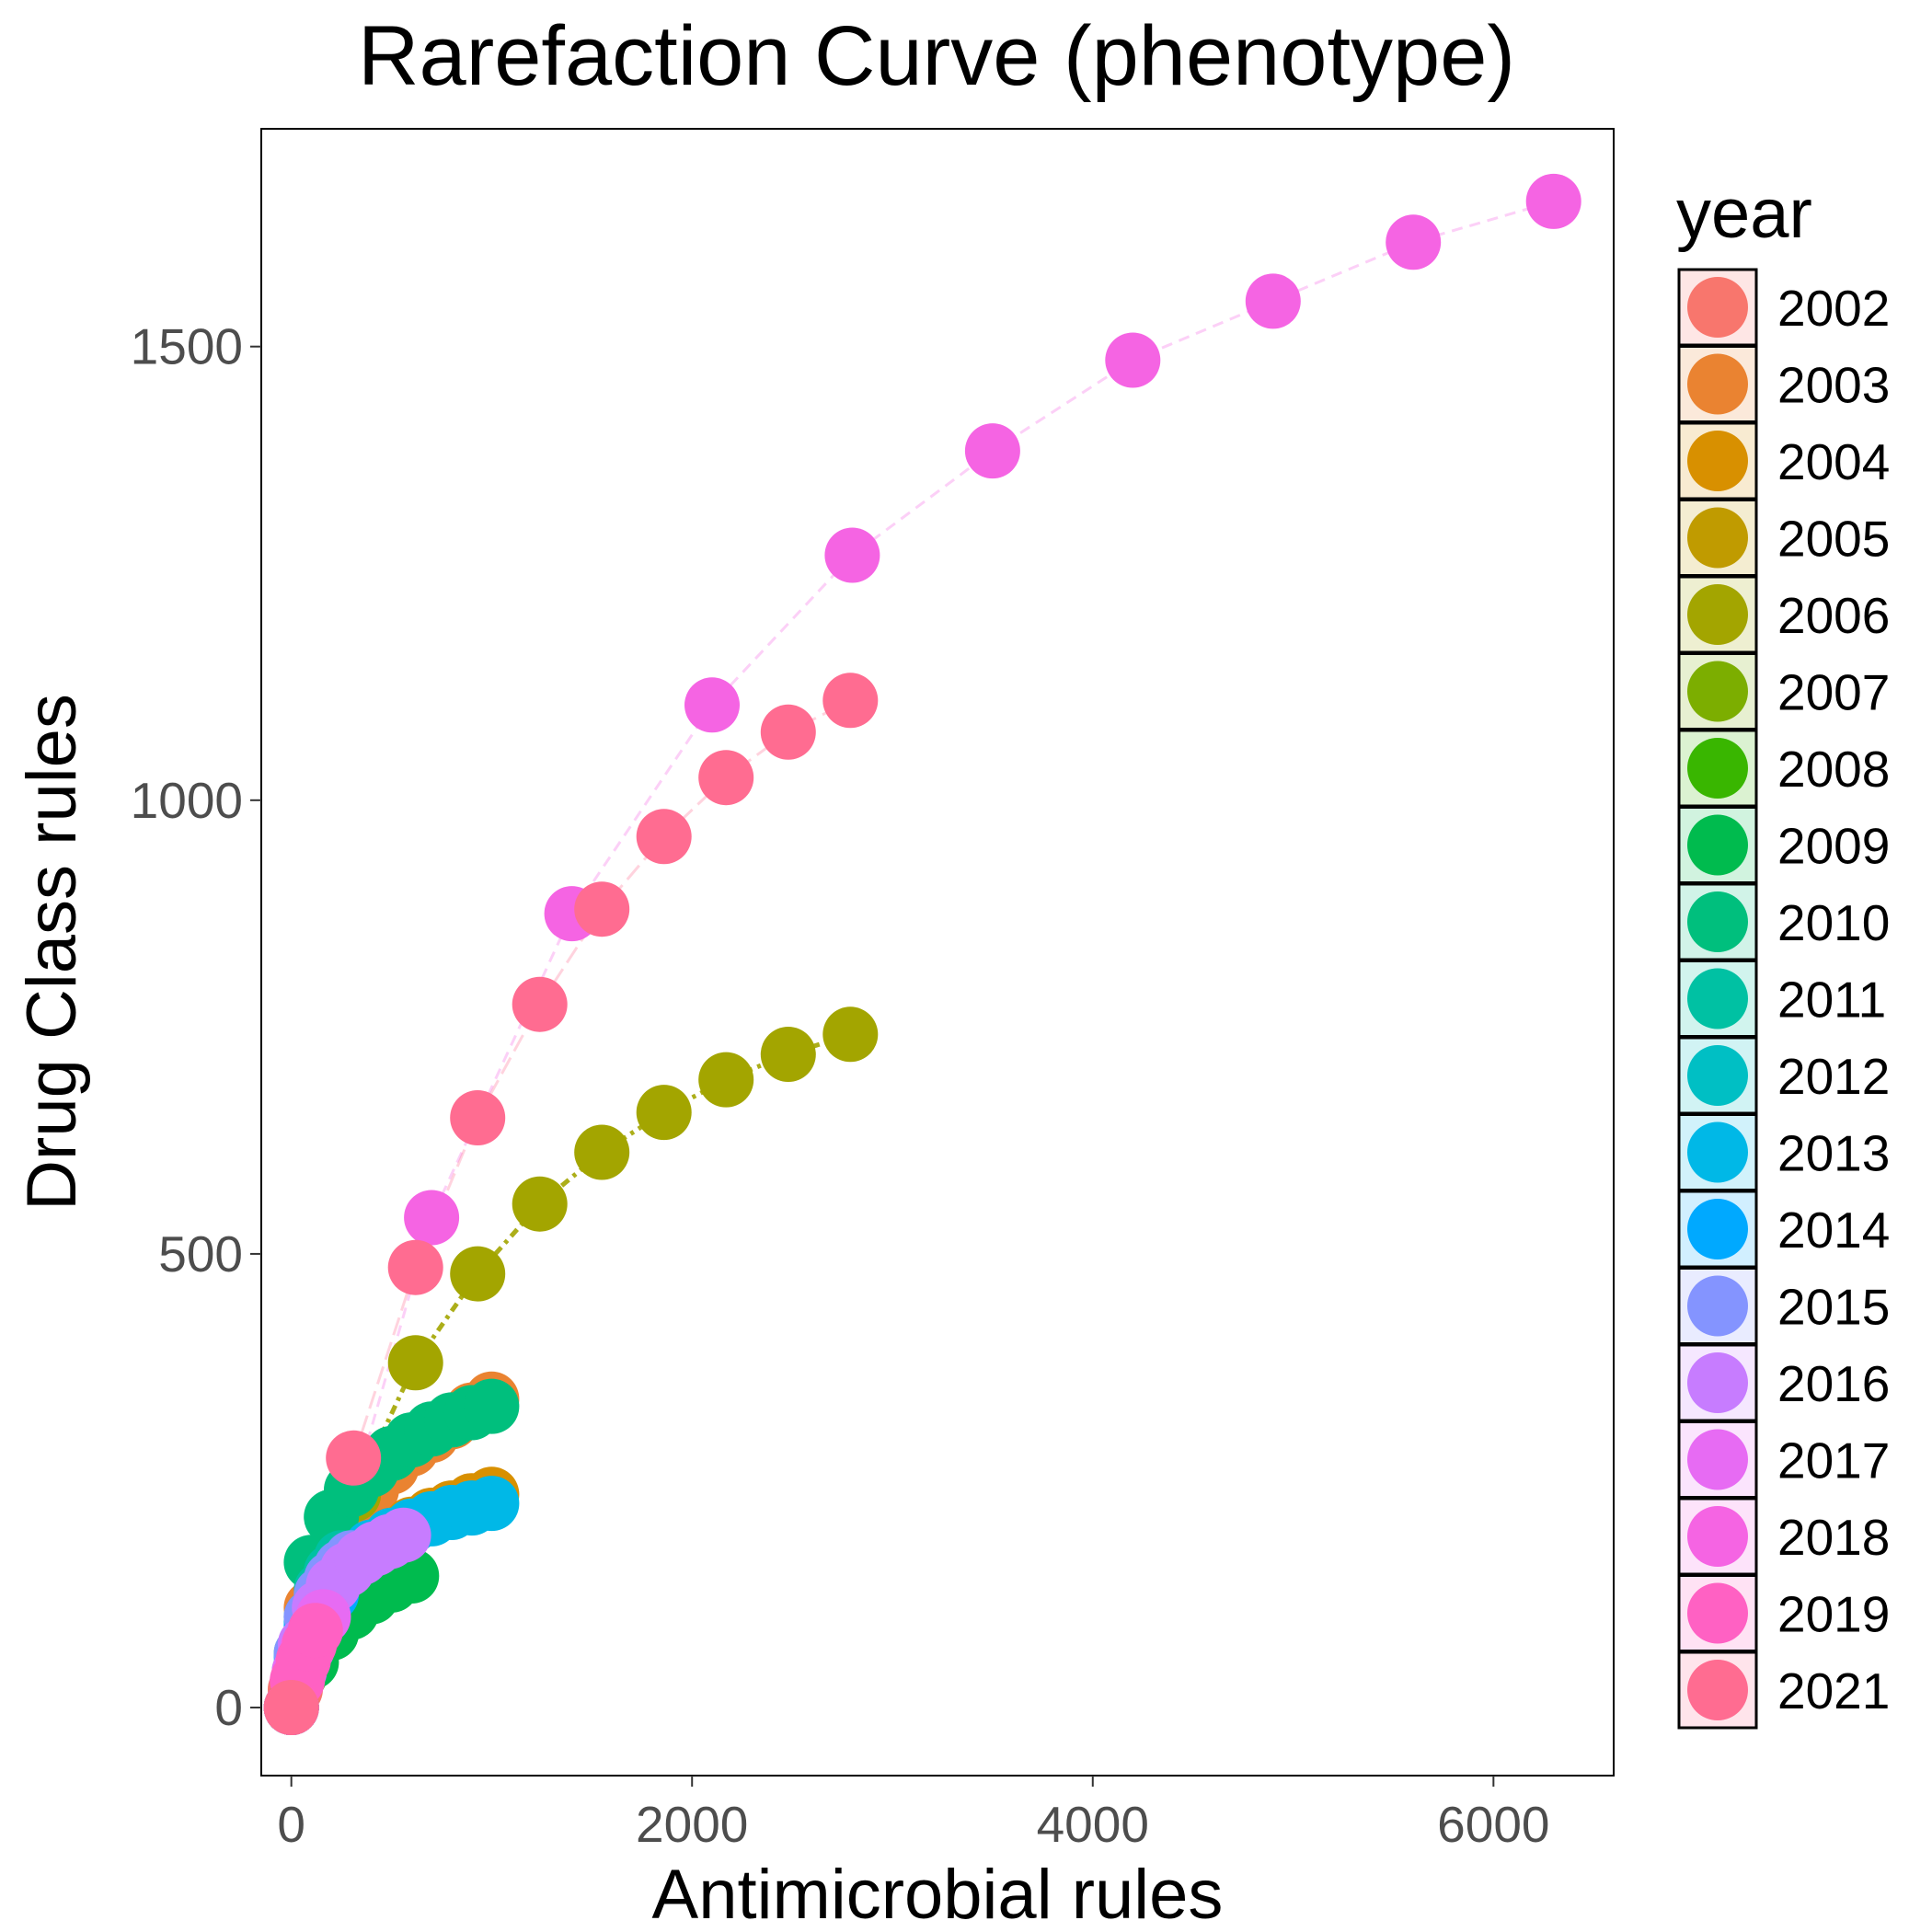  I want to click on legend-swatch-2016, so click(1717, 1382).